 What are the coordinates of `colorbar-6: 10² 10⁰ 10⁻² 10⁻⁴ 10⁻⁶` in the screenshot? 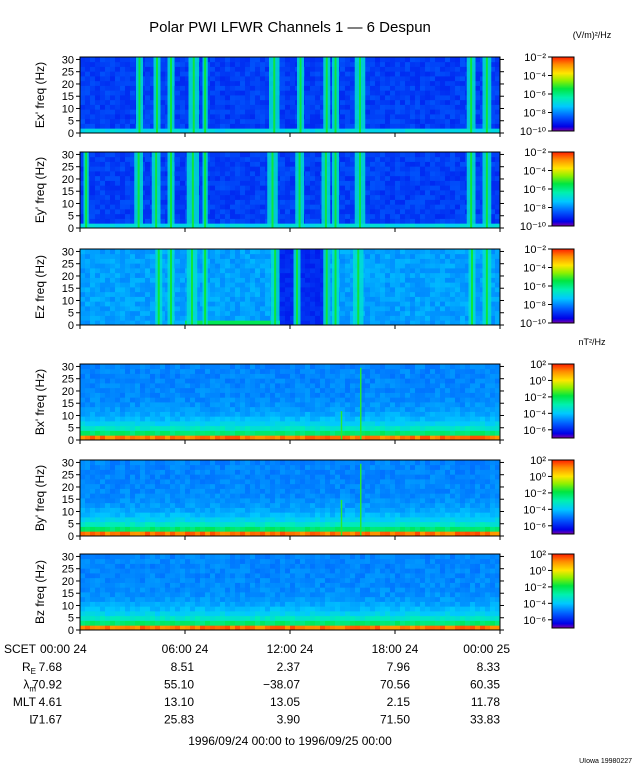 It's located at (549, 589).